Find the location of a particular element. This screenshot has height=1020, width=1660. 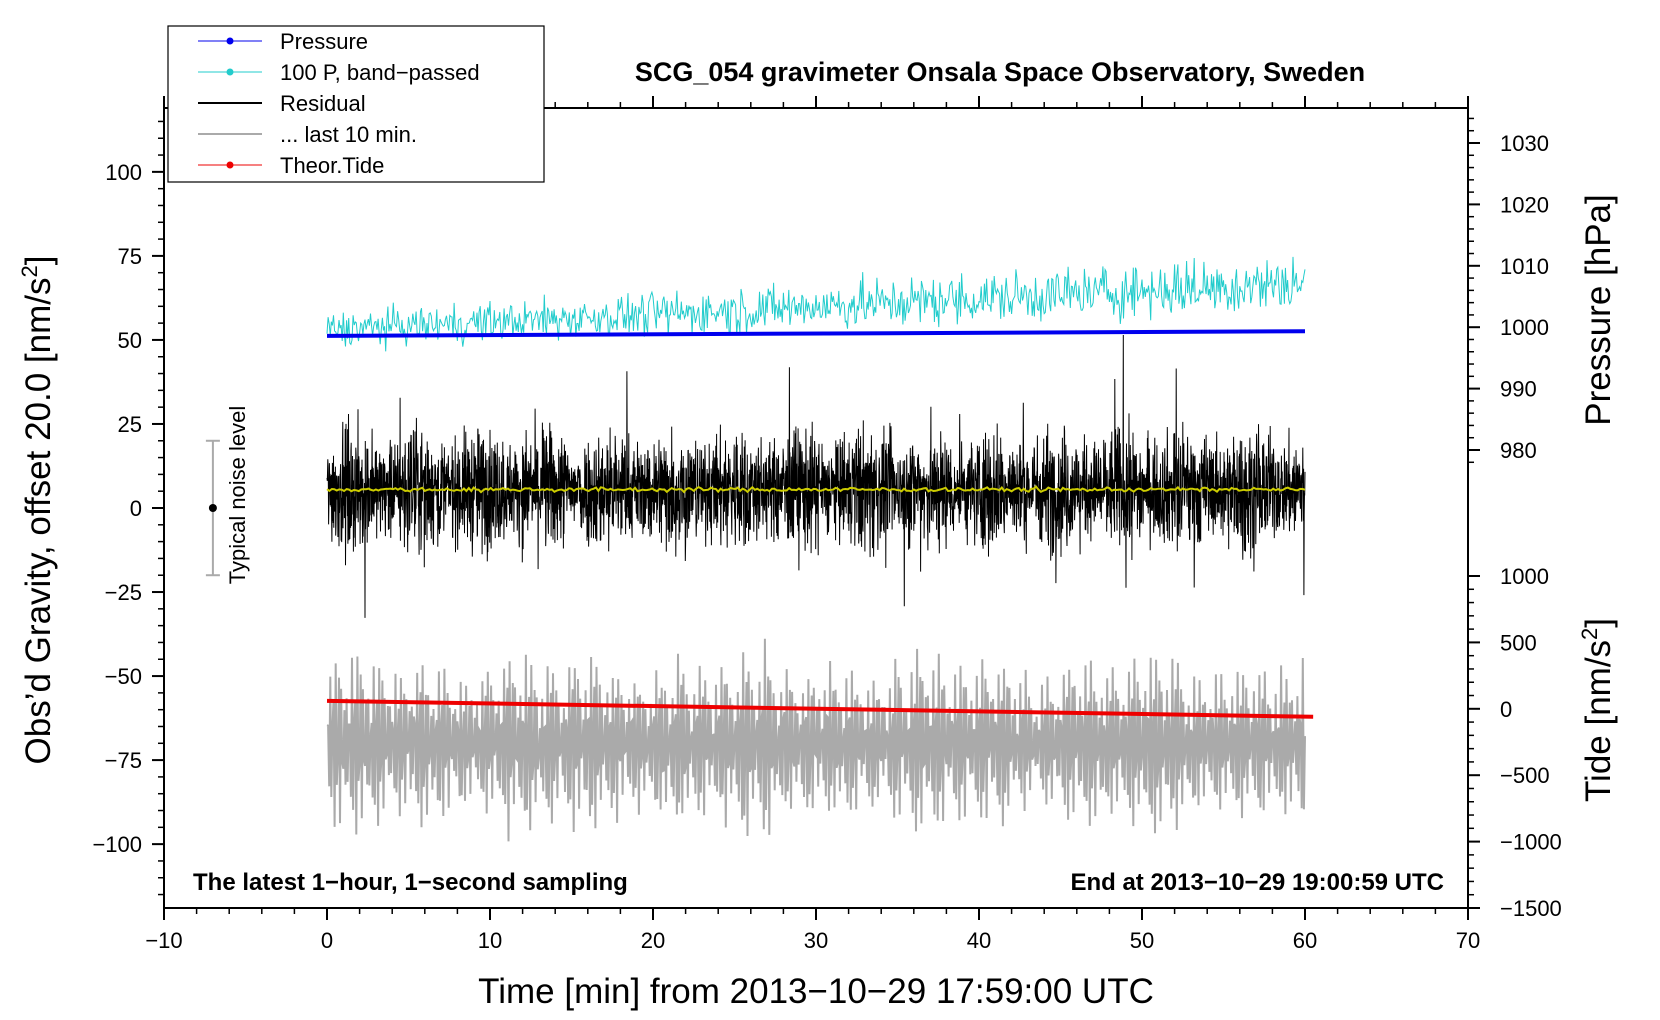

y-tick-label: 50 is located at coordinates (130, 340).